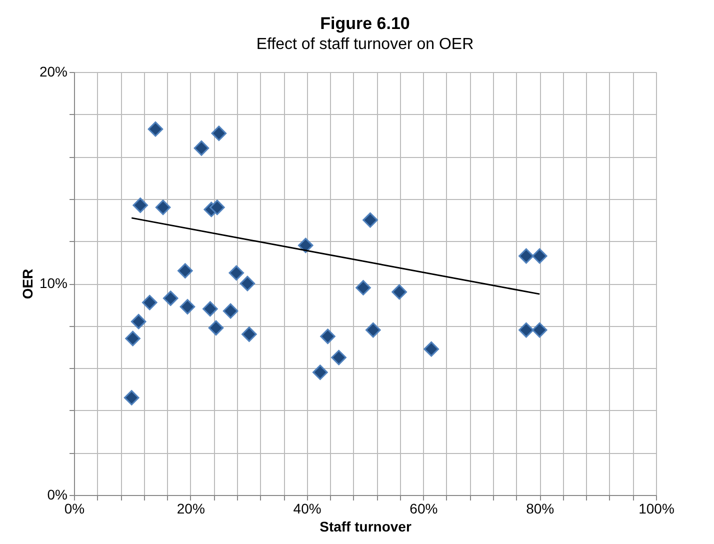 This screenshot has height=544, width=714. I want to click on x-axis-title: Staff turnover, so click(366, 526).